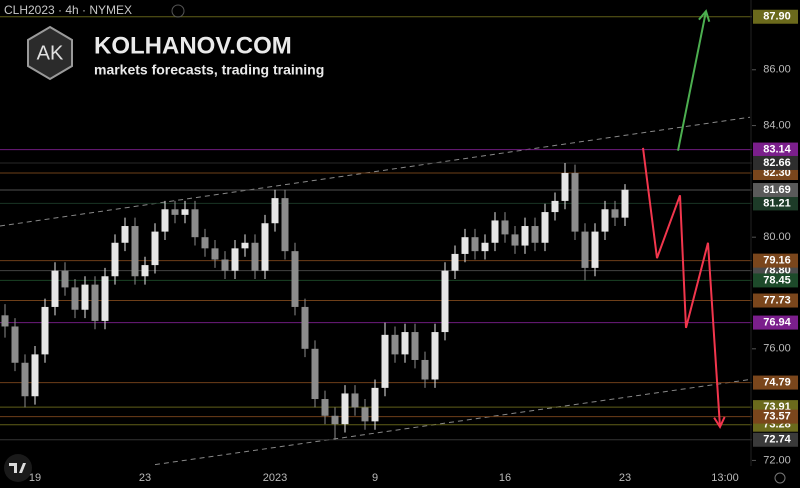 This screenshot has width=800, height=488. I want to click on x-tick-label: 2023, so click(275, 478).